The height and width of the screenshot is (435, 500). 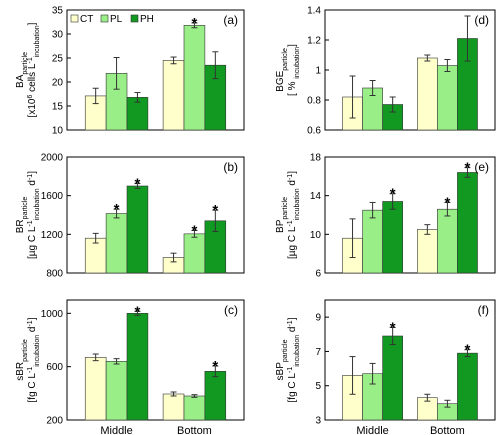 I want to click on panel-label: (a), so click(x=230, y=20).